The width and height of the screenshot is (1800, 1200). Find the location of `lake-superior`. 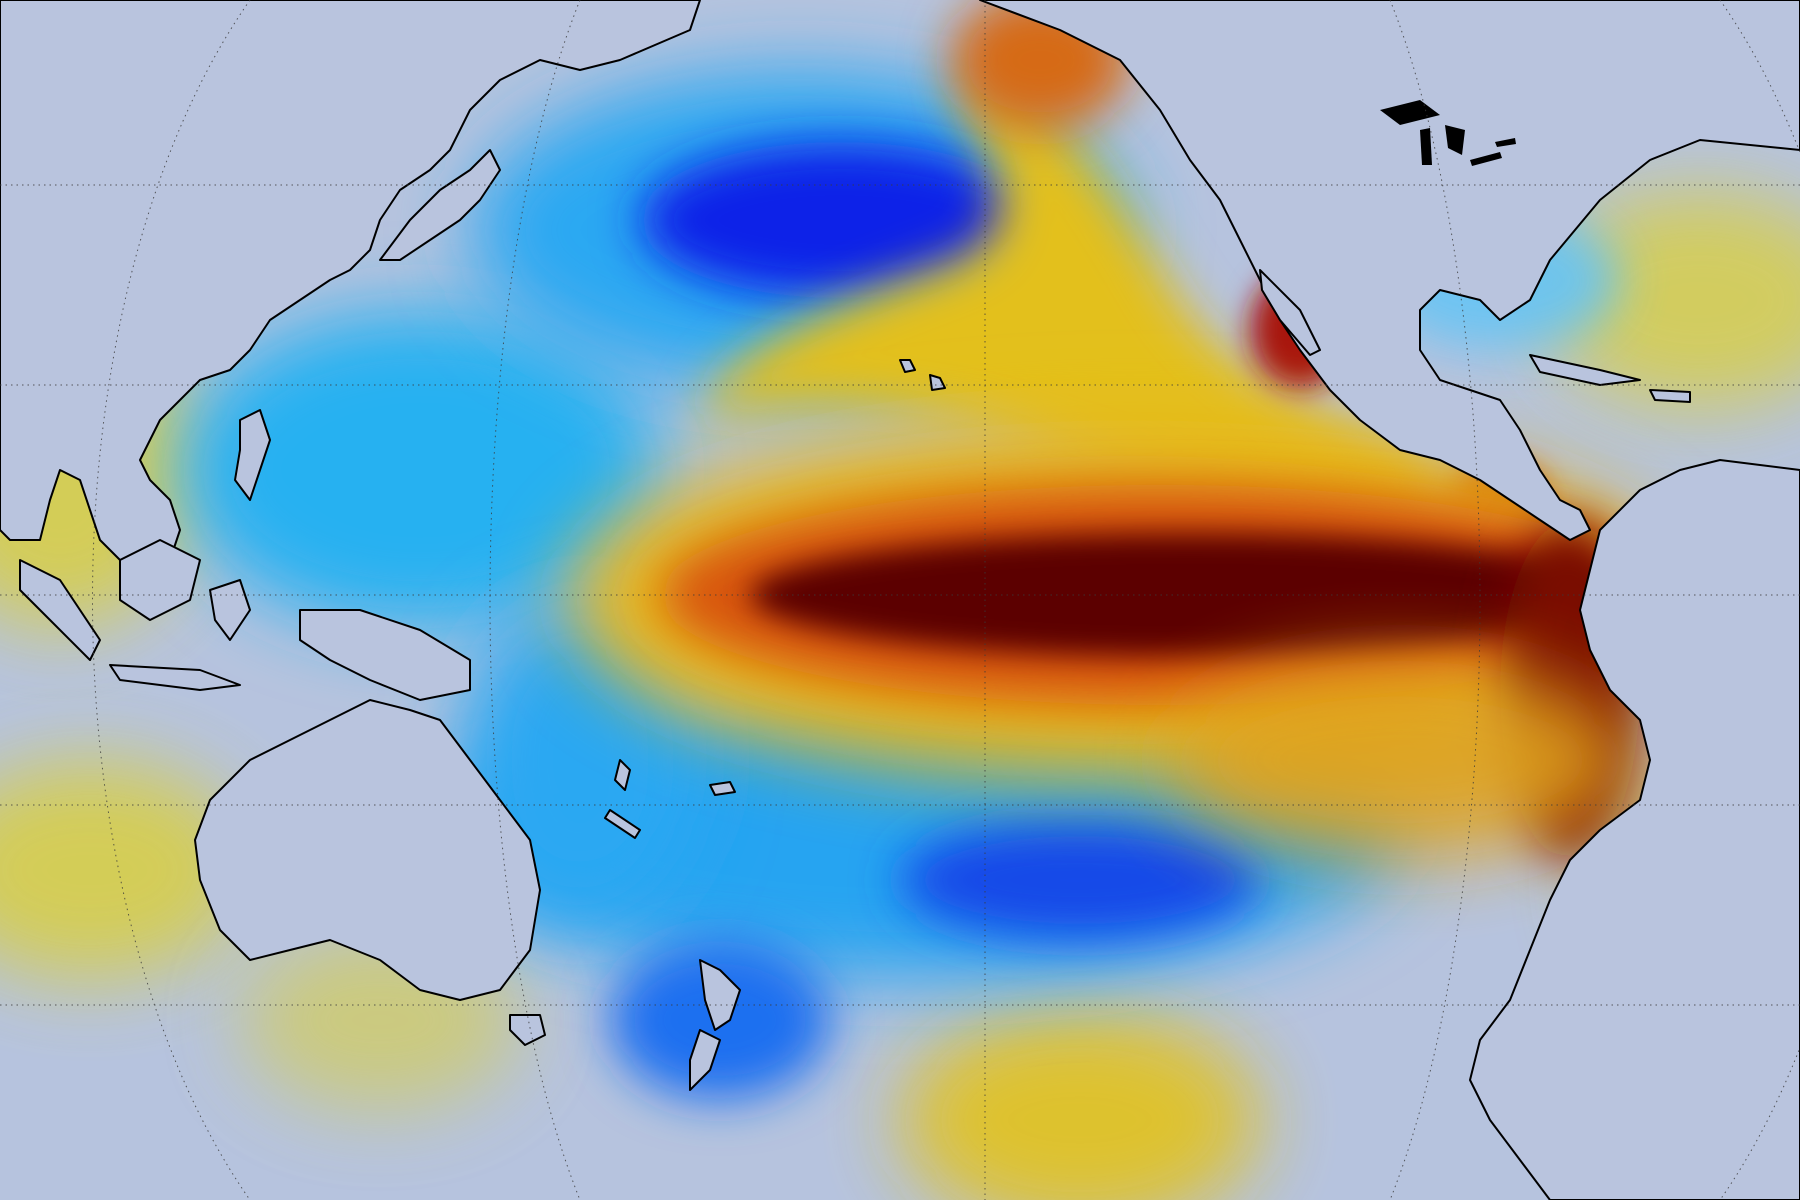

lake-superior is located at coordinates (1410, 112).